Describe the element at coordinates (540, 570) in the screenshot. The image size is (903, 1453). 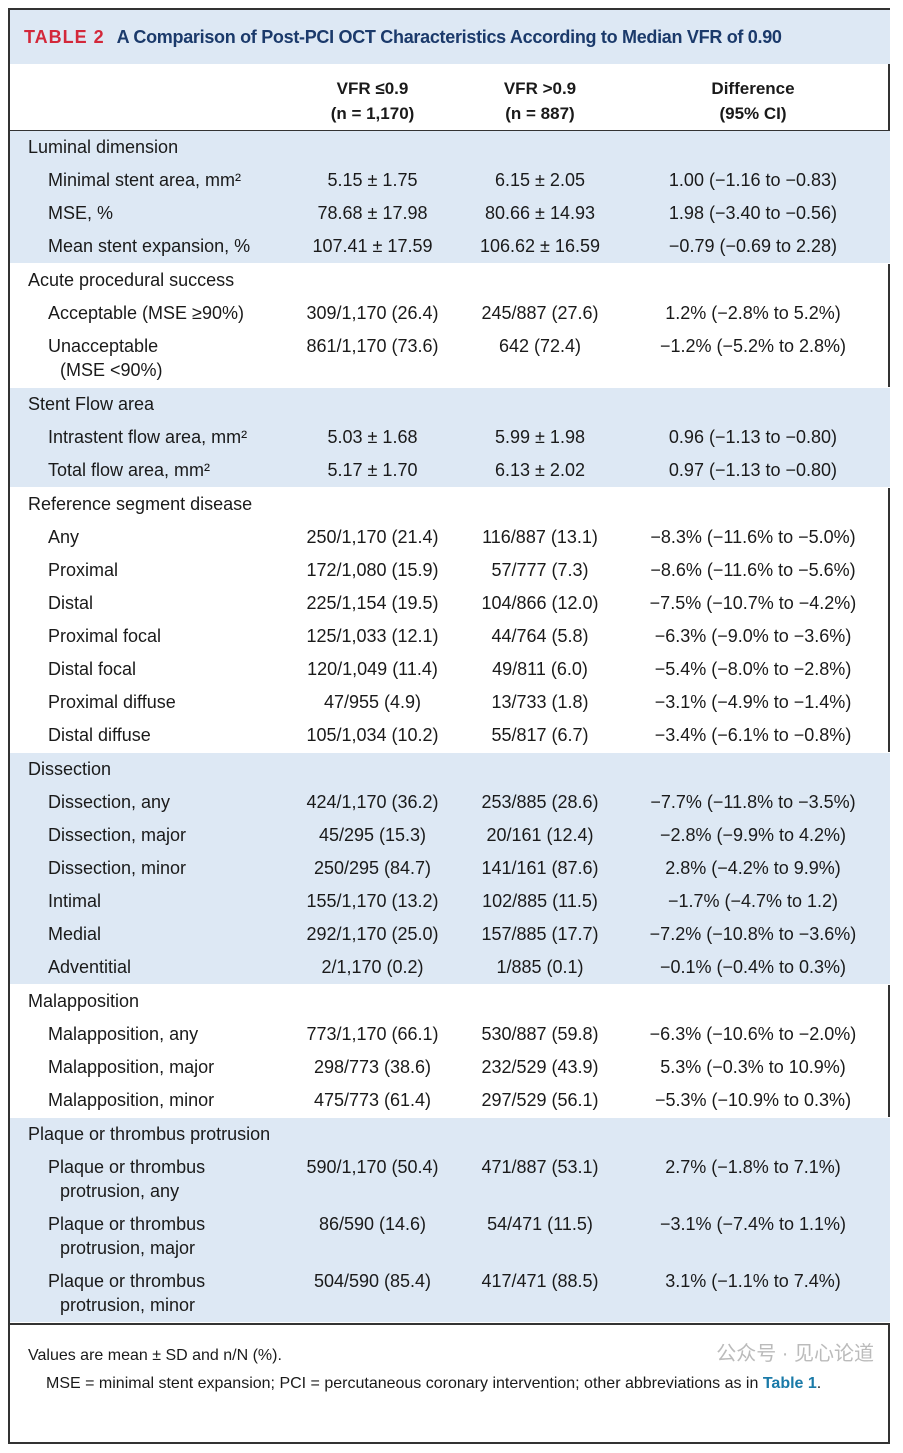
I see `cell-vfr-high: 57/777 (7.3)` at that location.